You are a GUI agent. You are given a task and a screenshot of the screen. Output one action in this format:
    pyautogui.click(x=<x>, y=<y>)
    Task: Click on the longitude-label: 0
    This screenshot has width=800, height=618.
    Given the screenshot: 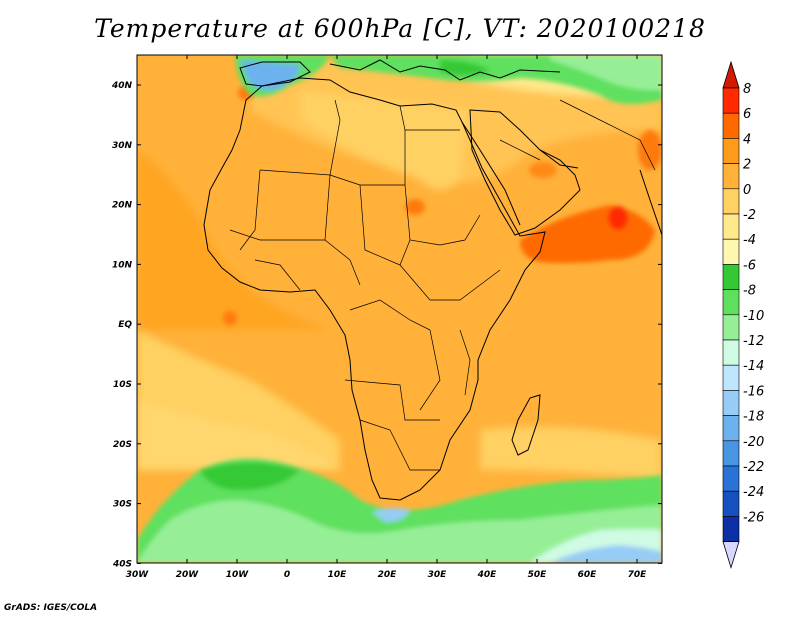 What is the action you would take?
    pyautogui.click(x=287, y=575)
    